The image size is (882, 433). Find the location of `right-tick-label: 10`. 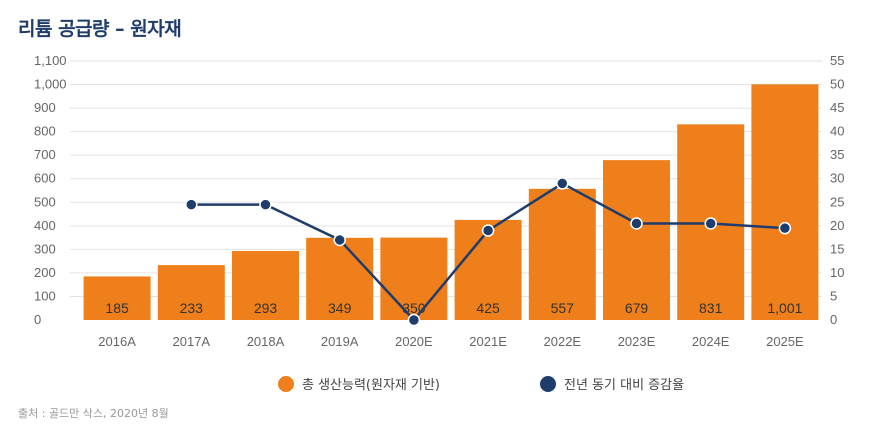

right-tick-label: 10 is located at coordinates (837, 272).